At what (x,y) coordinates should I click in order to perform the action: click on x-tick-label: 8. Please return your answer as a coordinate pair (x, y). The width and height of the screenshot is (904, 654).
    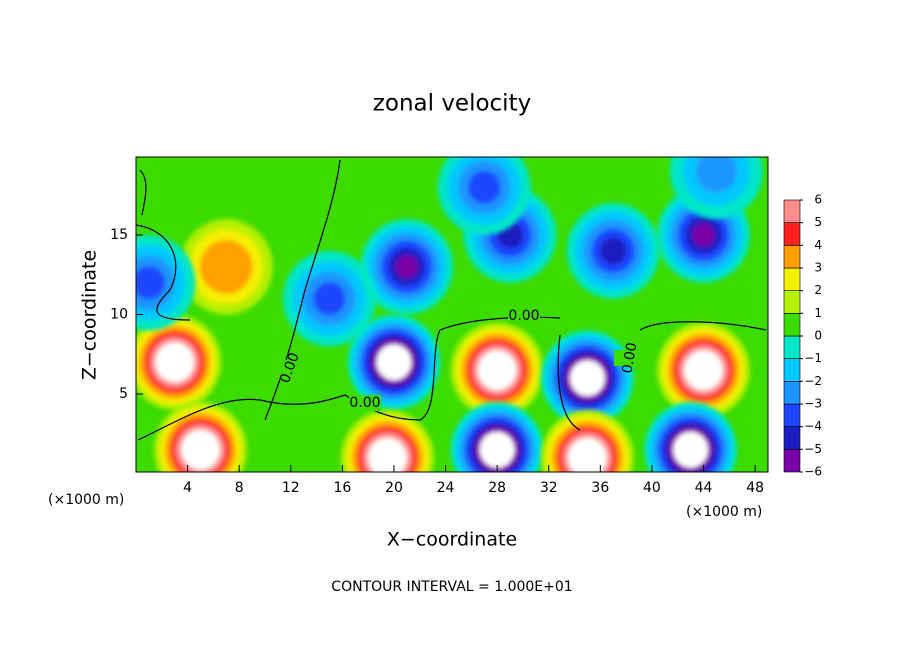
    Looking at the image, I should click on (239, 488).